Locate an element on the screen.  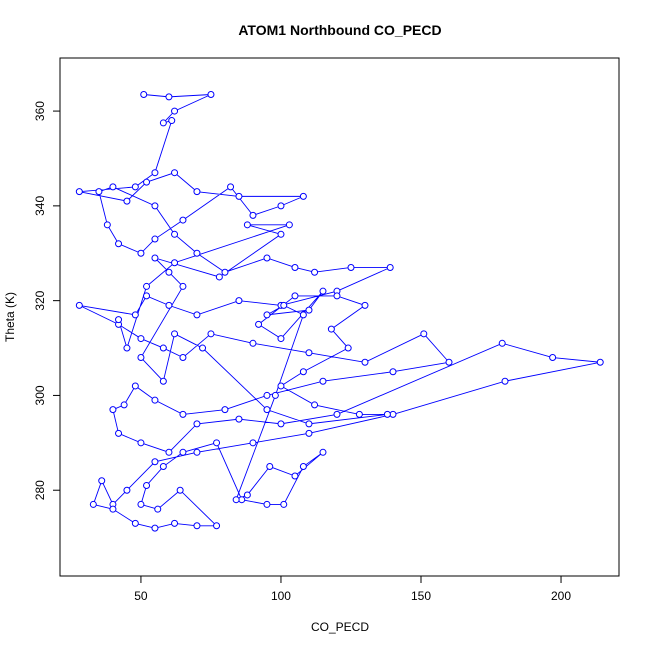
x-tick-label: 150 is located at coordinates (421, 596).